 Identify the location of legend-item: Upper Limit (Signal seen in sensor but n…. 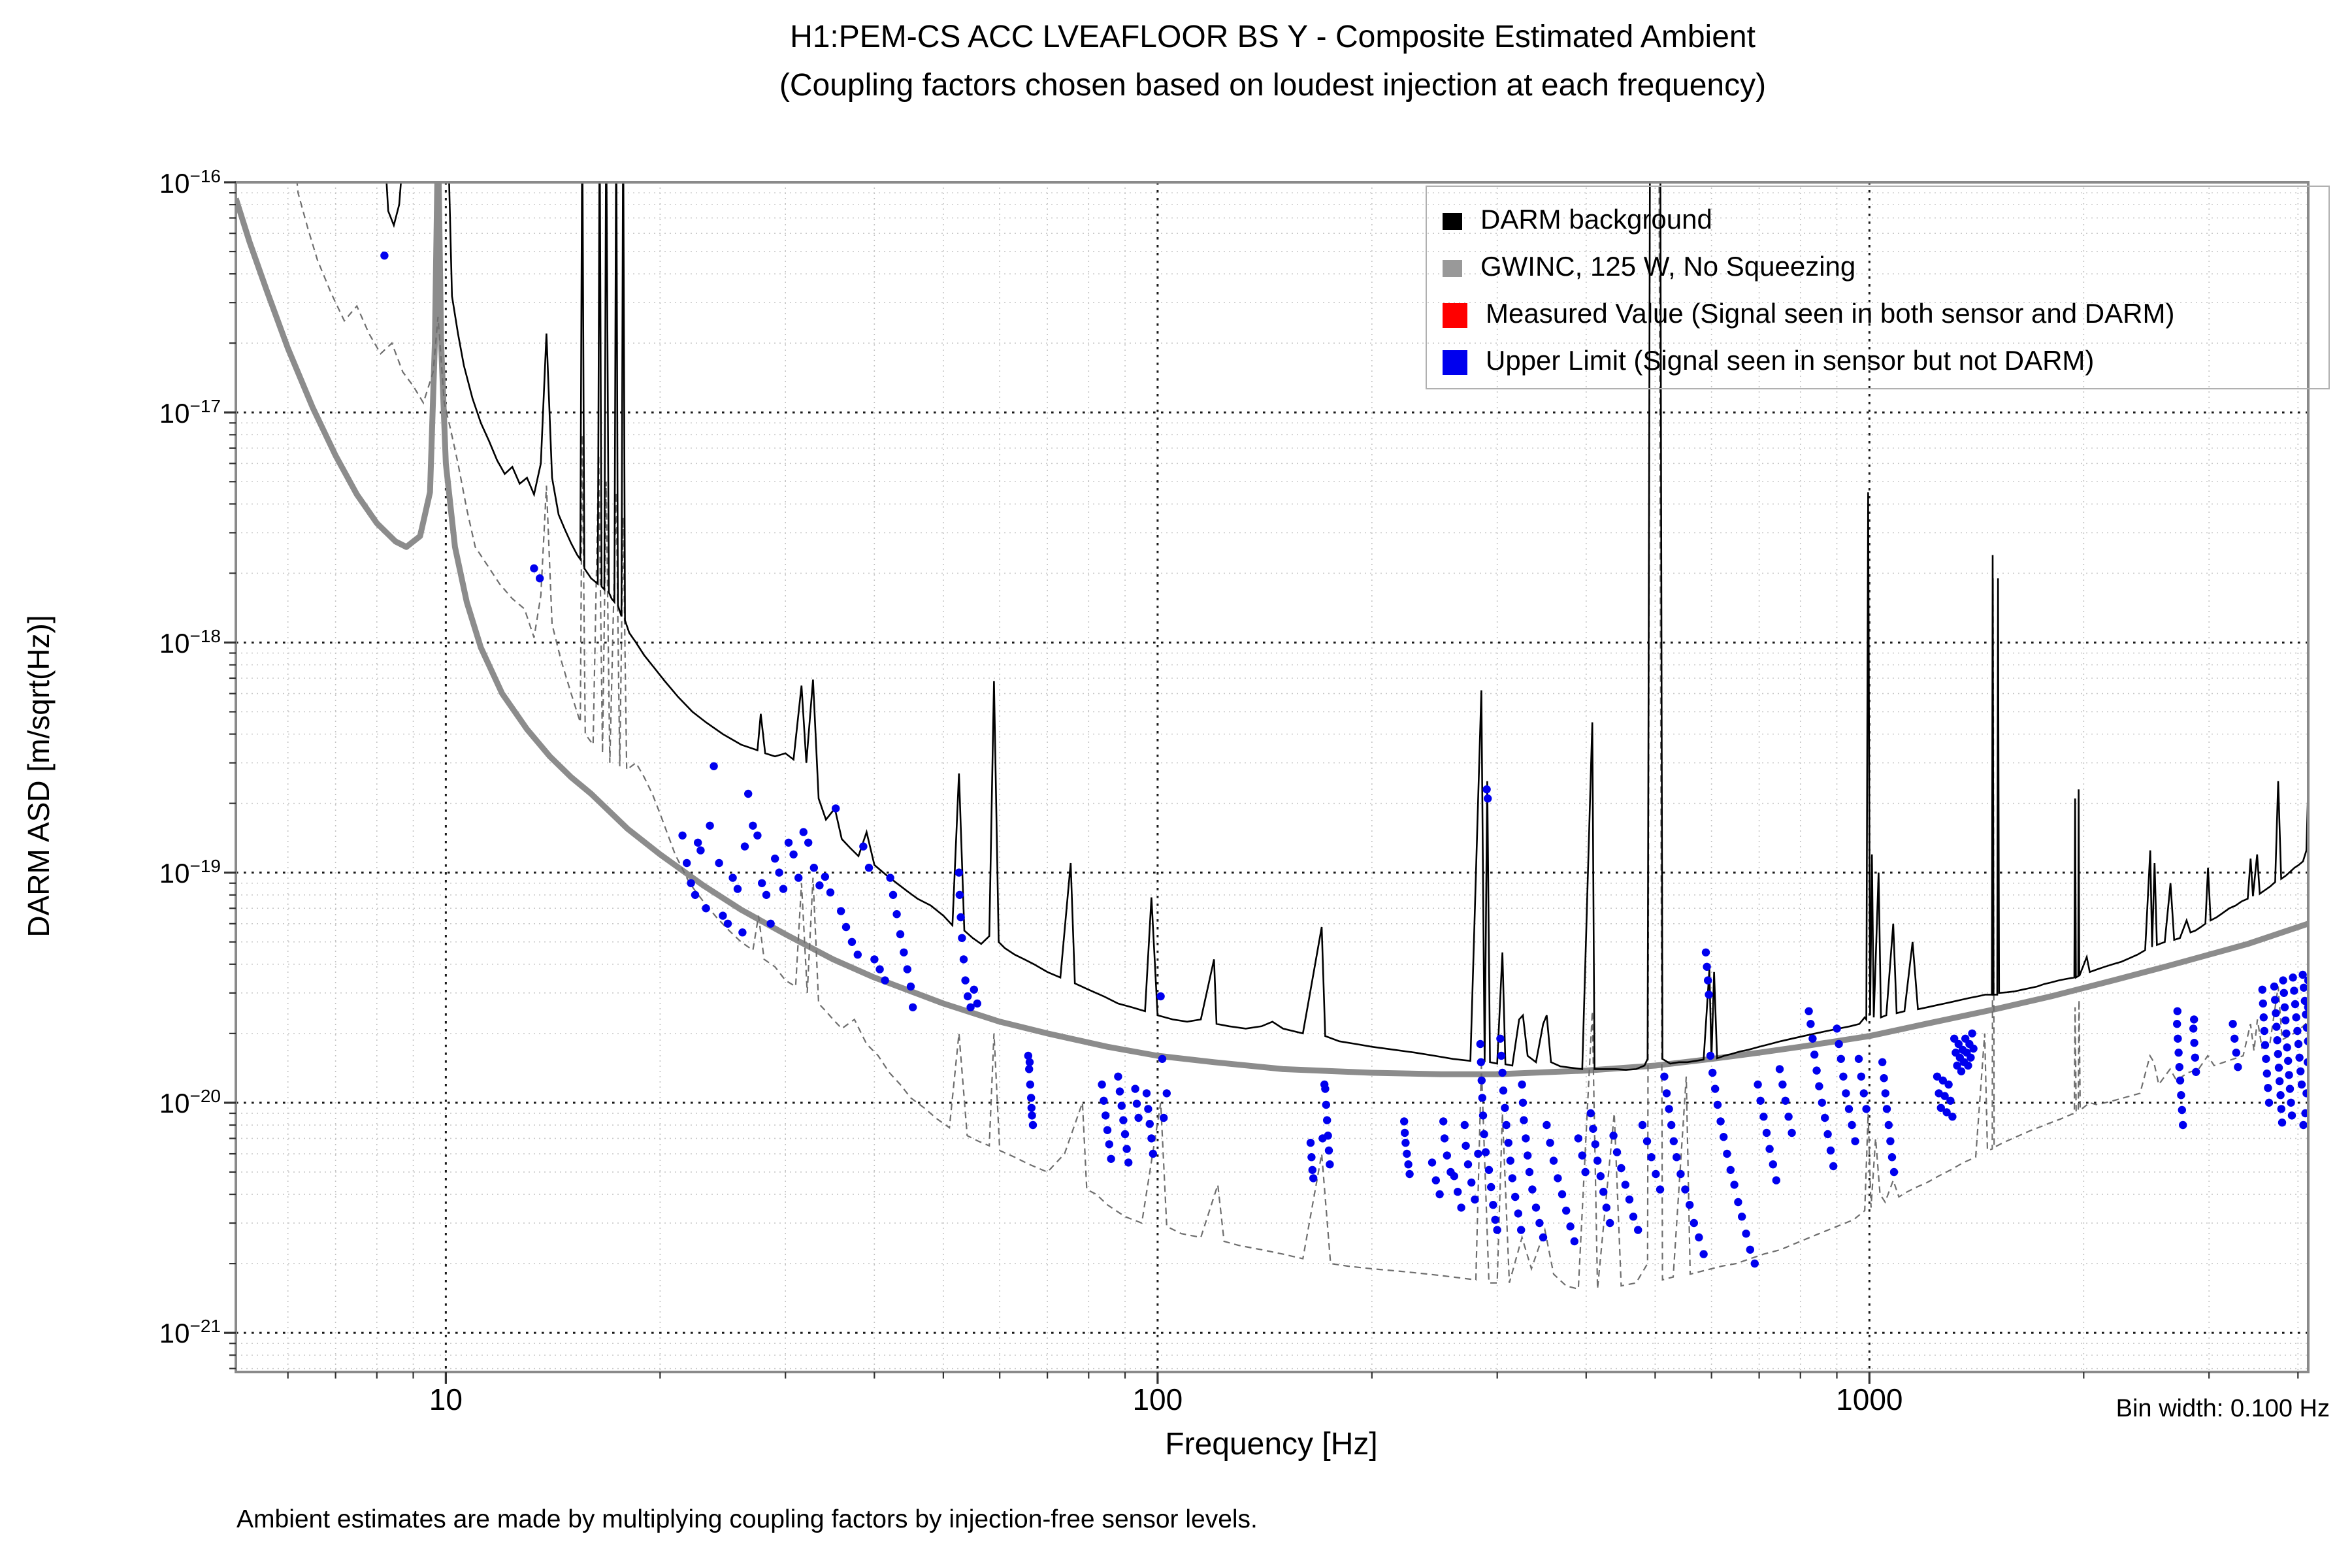
(1877, 361).